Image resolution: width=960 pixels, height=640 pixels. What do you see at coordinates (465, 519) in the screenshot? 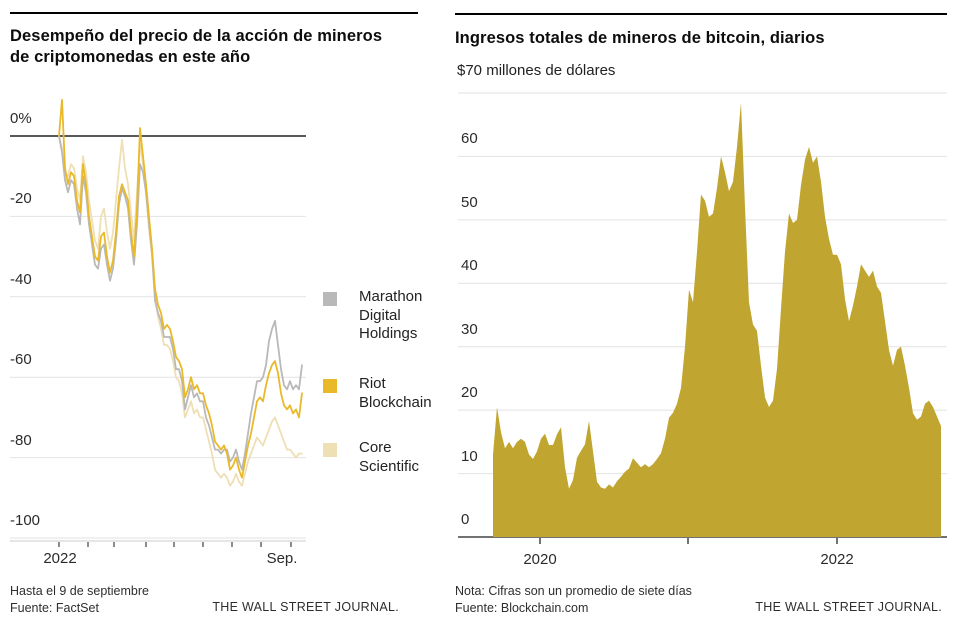
I see `right-y-tick-label: 0` at bounding box center [465, 519].